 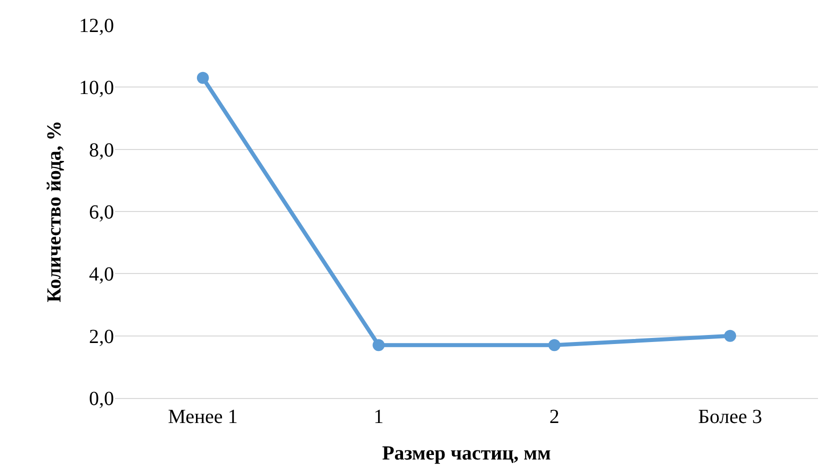 I want to click on x-axis-title: Размер частиц, мм, so click(x=466, y=453).